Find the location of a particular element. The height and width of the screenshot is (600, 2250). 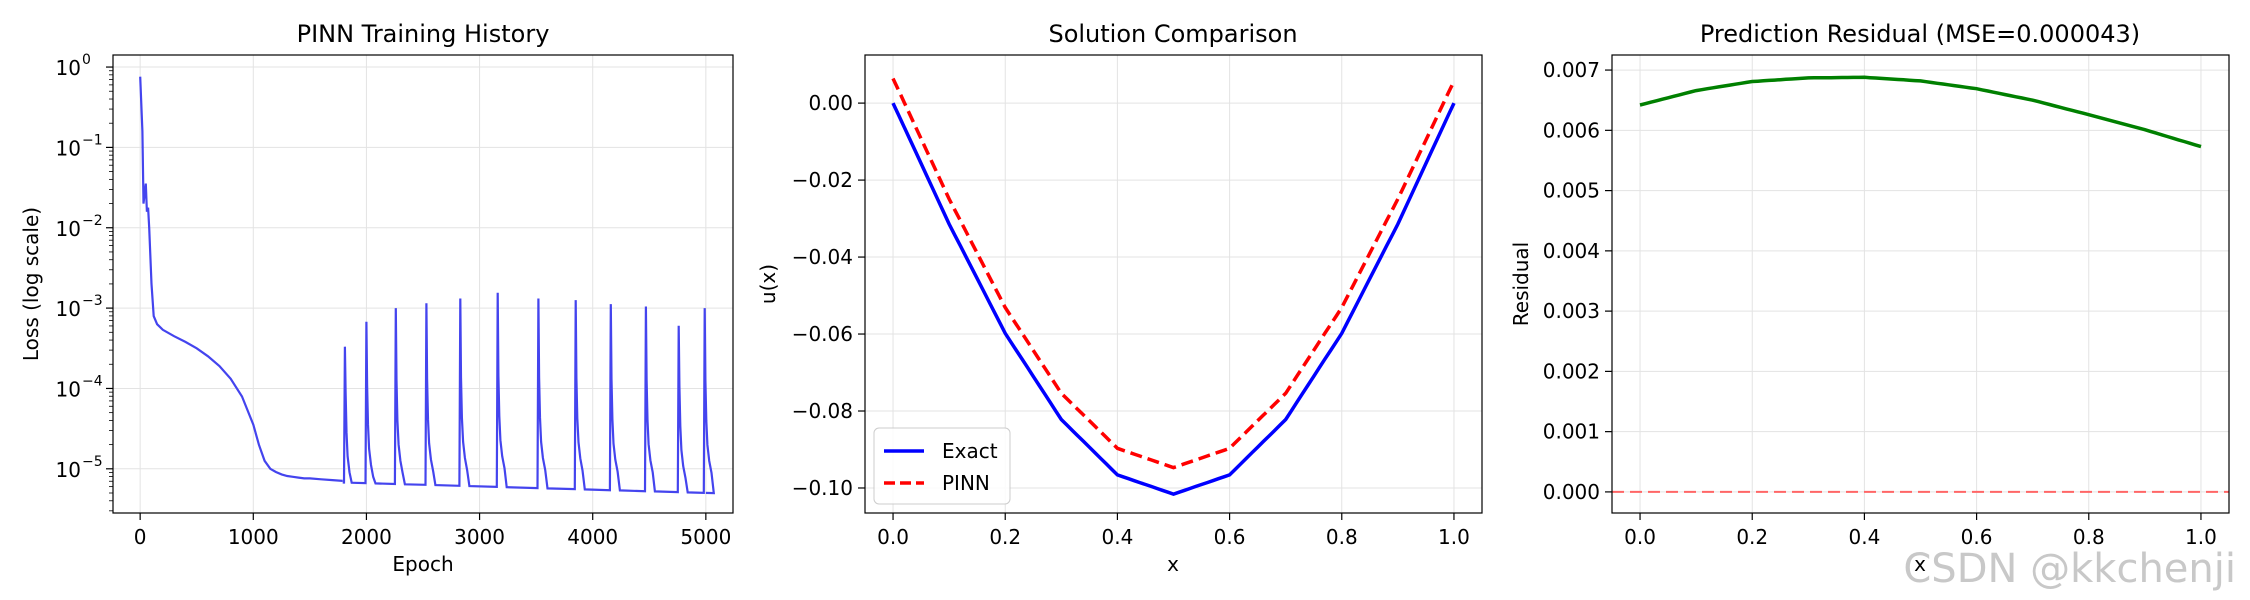

loss-spikes is located at coordinates (529, 393).